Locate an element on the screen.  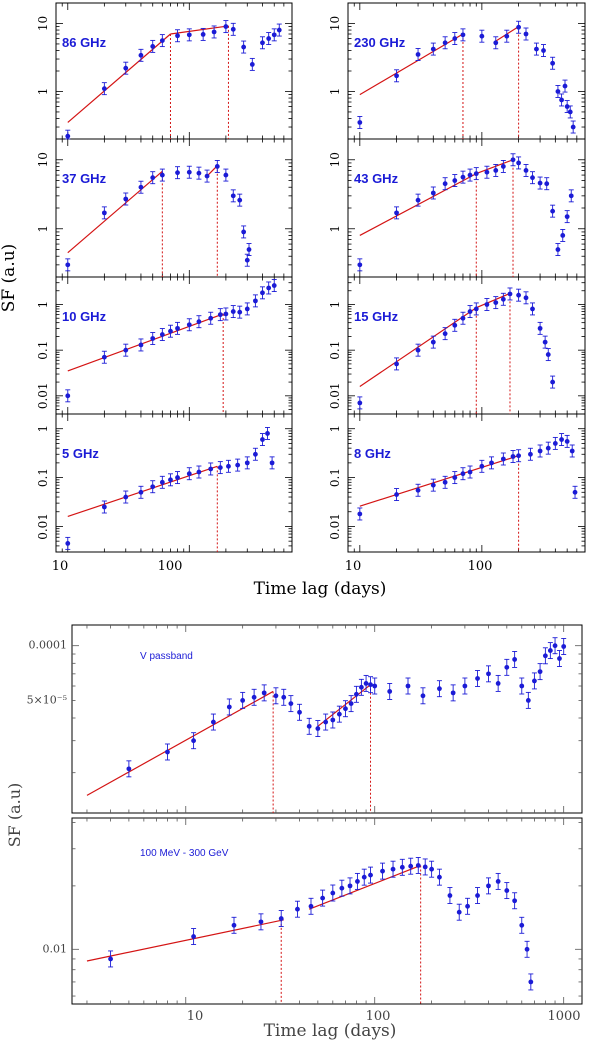
10-ghz-ytick-label: 0.01 is located at coordinates (43, 395).